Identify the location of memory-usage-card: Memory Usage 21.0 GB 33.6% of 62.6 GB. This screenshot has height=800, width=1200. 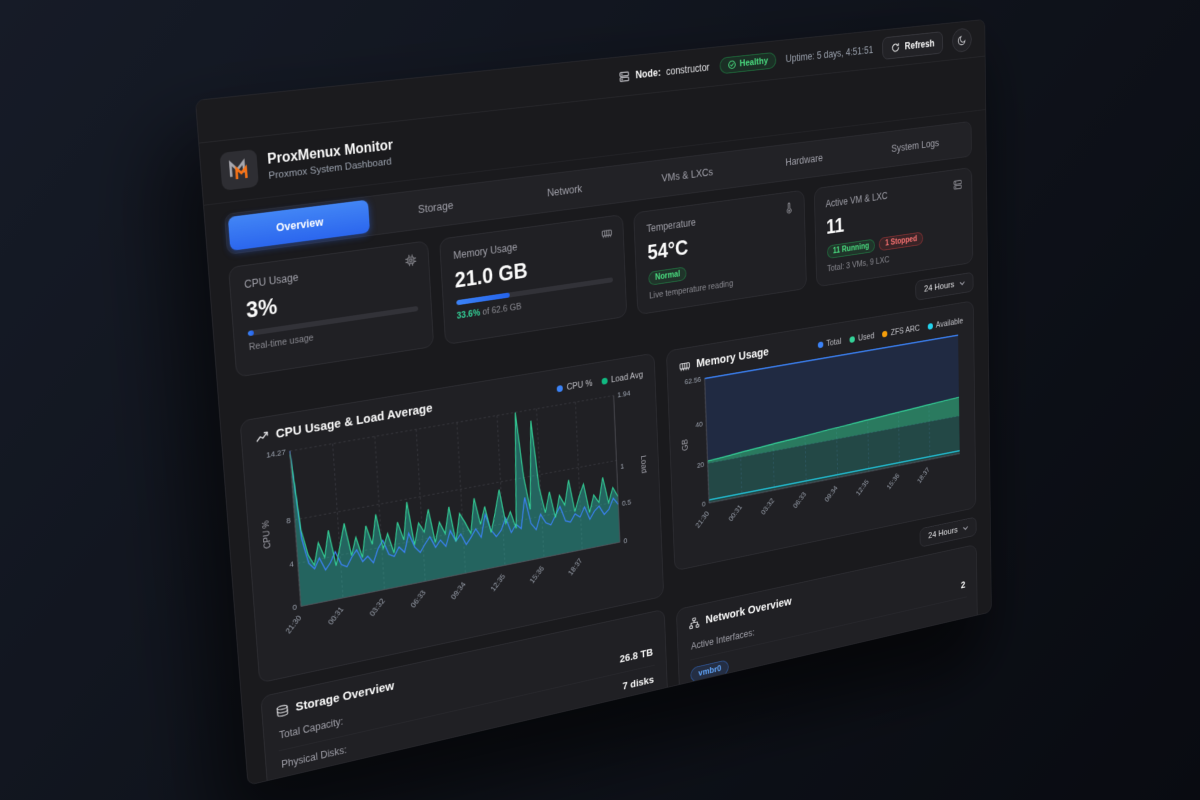
(533, 280).